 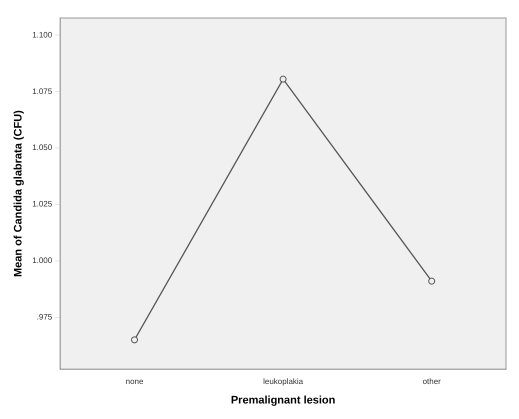 What do you see at coordinates (283, 400) in the screenshot?
I see `x-axis-title: Premalignant lesion` at bounding box center [283, 400].